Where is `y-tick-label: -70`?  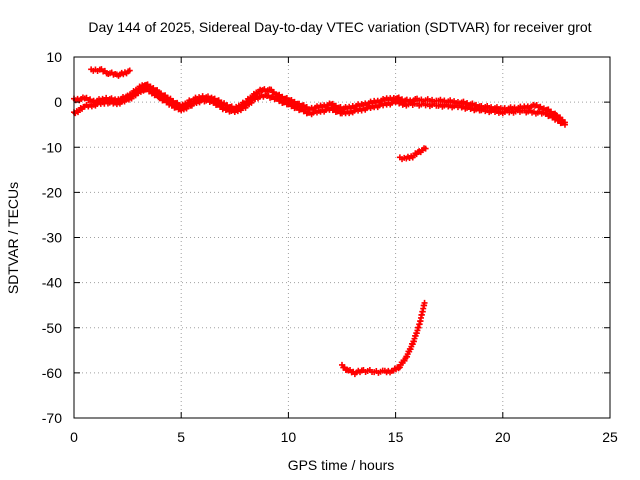 y-tick-label: -70 is located at coordinates (52, 418).